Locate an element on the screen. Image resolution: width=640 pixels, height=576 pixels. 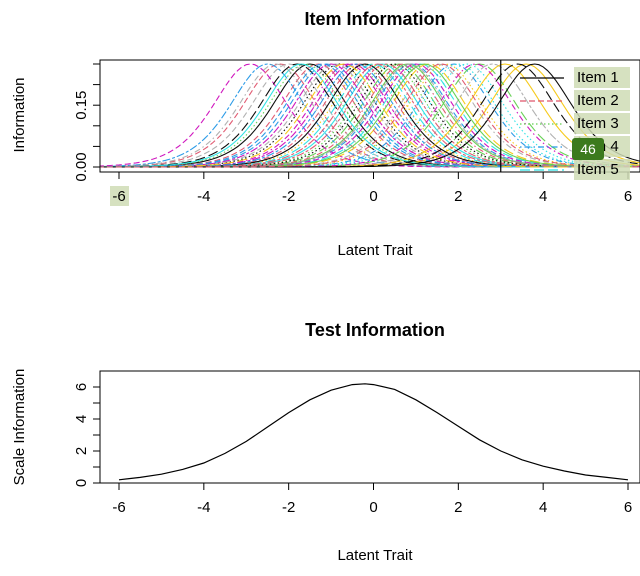
item-information-x-tick-label: -2 is located at coordinates (288, 196).